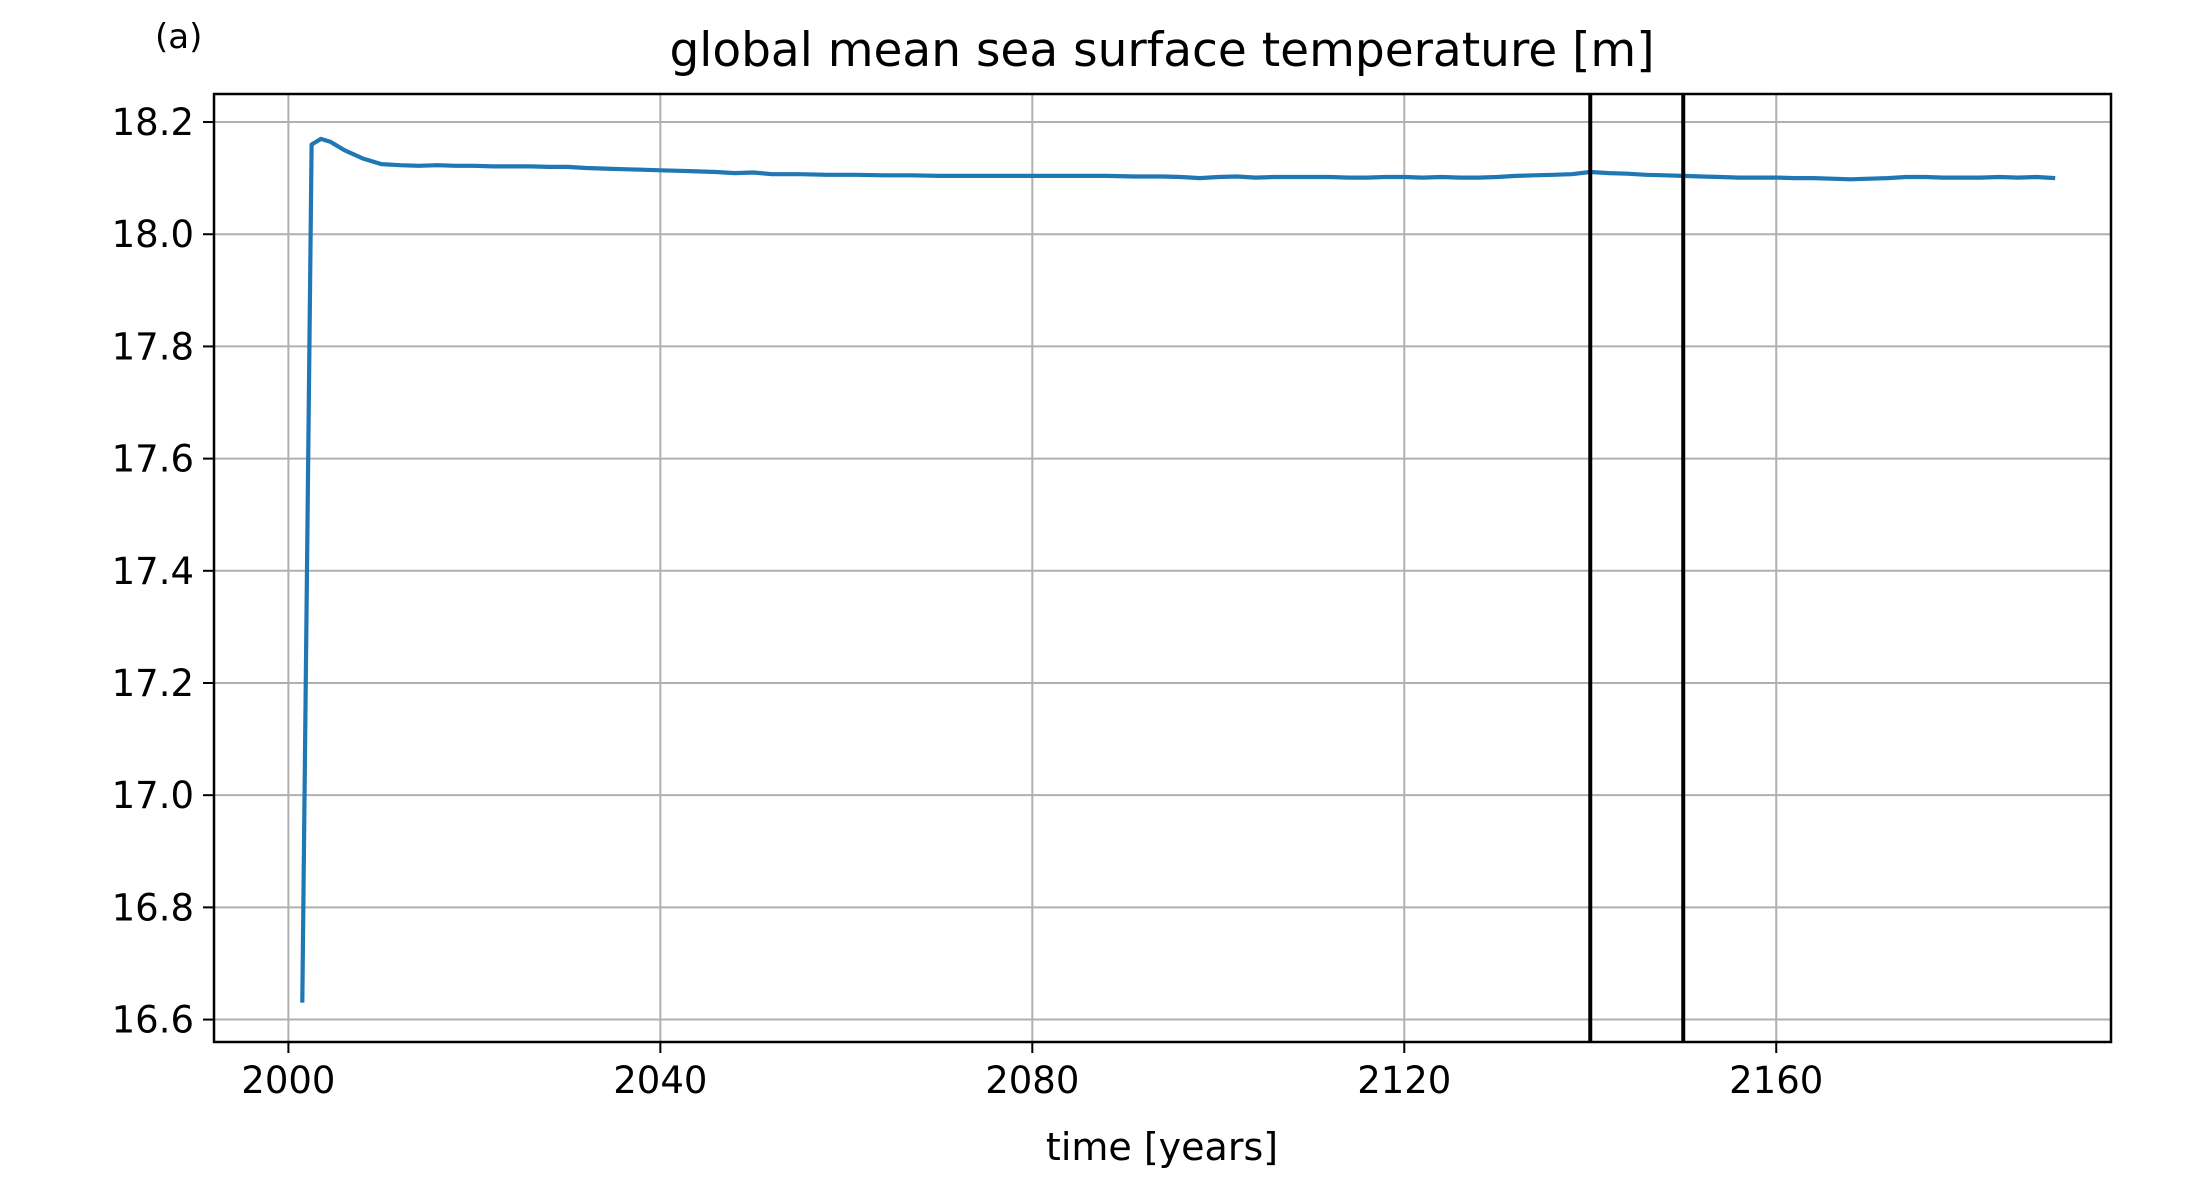  What do you see at coordinates (1404, 1080) in the screenshot?
I see `x-tick-label: 2120` at bounding box center [1404, 1080].